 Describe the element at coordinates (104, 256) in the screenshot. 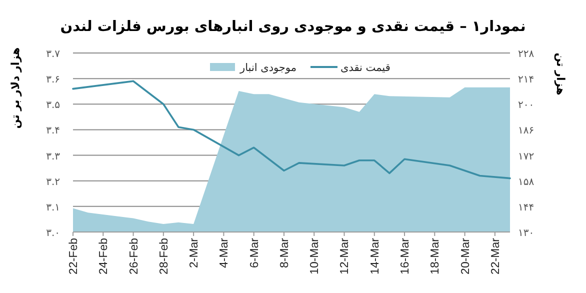

I see `x-tick-label: 24-Feb` at that location.